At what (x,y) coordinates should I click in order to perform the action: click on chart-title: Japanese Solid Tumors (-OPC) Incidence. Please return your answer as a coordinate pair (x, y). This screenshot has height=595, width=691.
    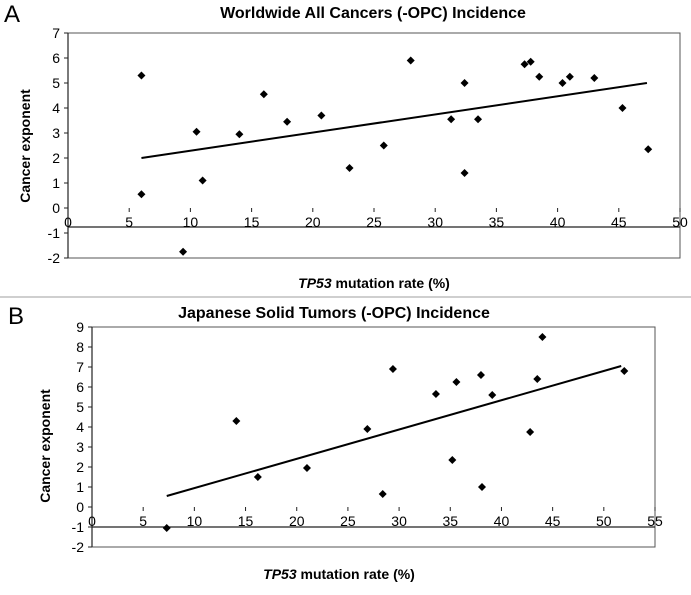
    Looking at the image, I should click on (334, 313).